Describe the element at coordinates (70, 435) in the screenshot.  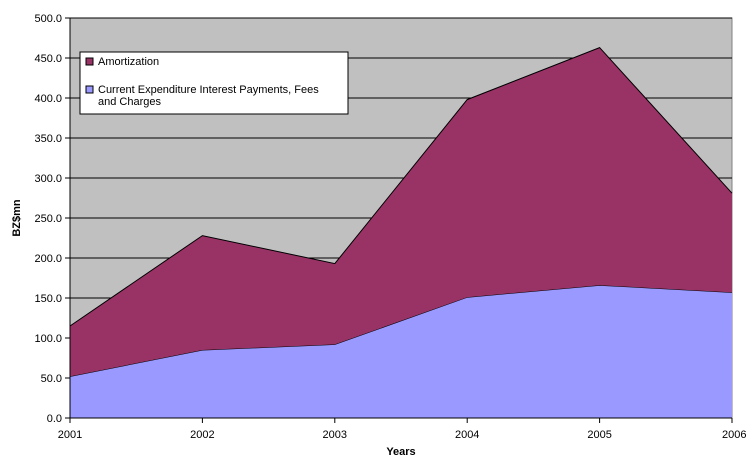
I see `x-tick-label: 2001` at that location.